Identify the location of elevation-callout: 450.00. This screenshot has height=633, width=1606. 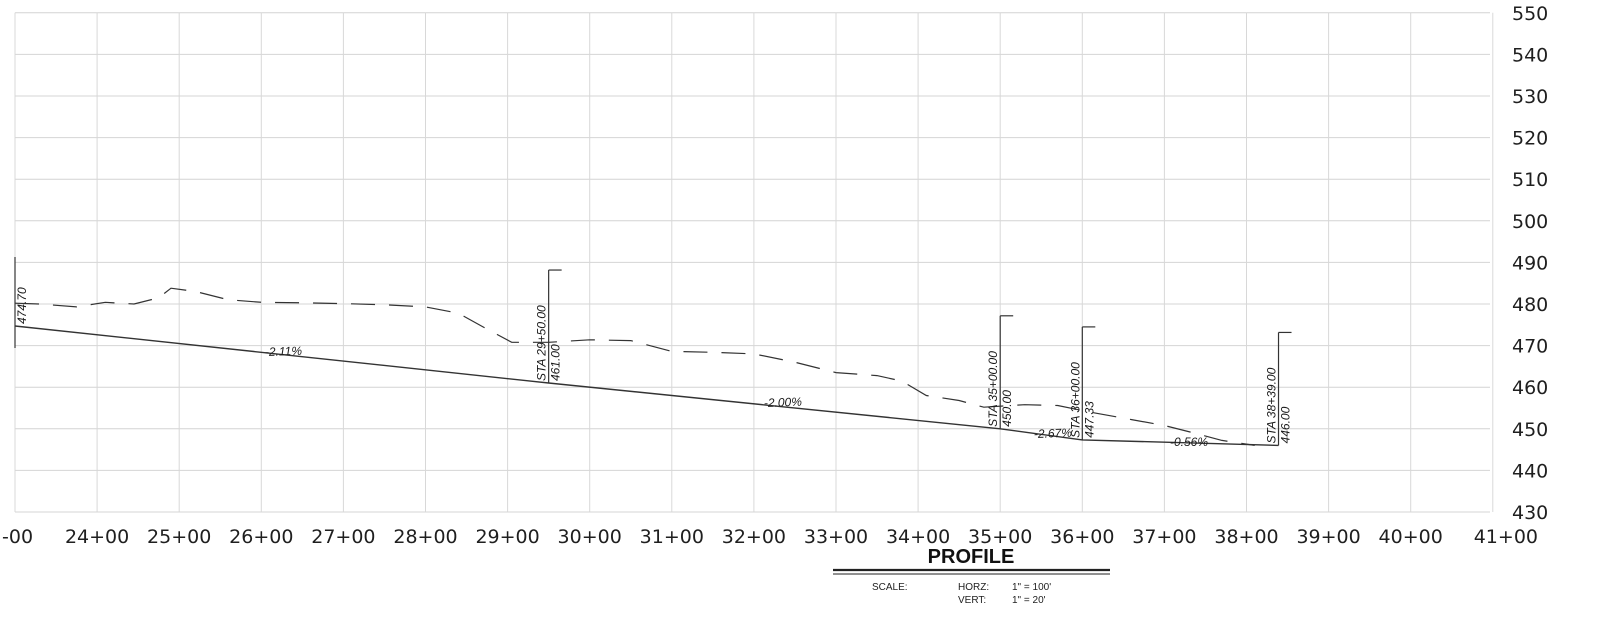
(1007, 408).